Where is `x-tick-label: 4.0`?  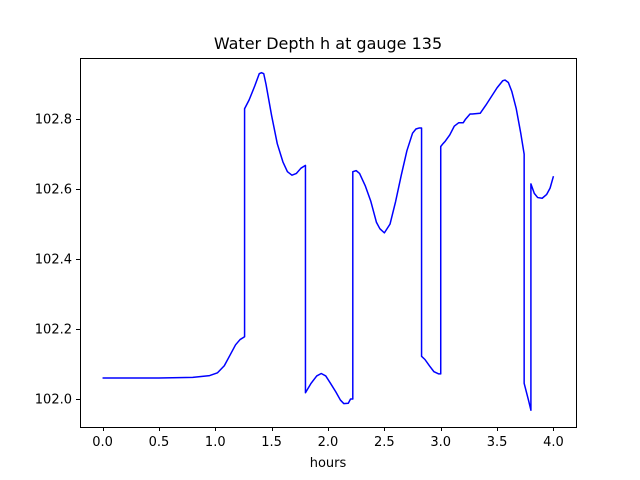 x-tick-label: 4.0 is located at coordinates (553, 442).